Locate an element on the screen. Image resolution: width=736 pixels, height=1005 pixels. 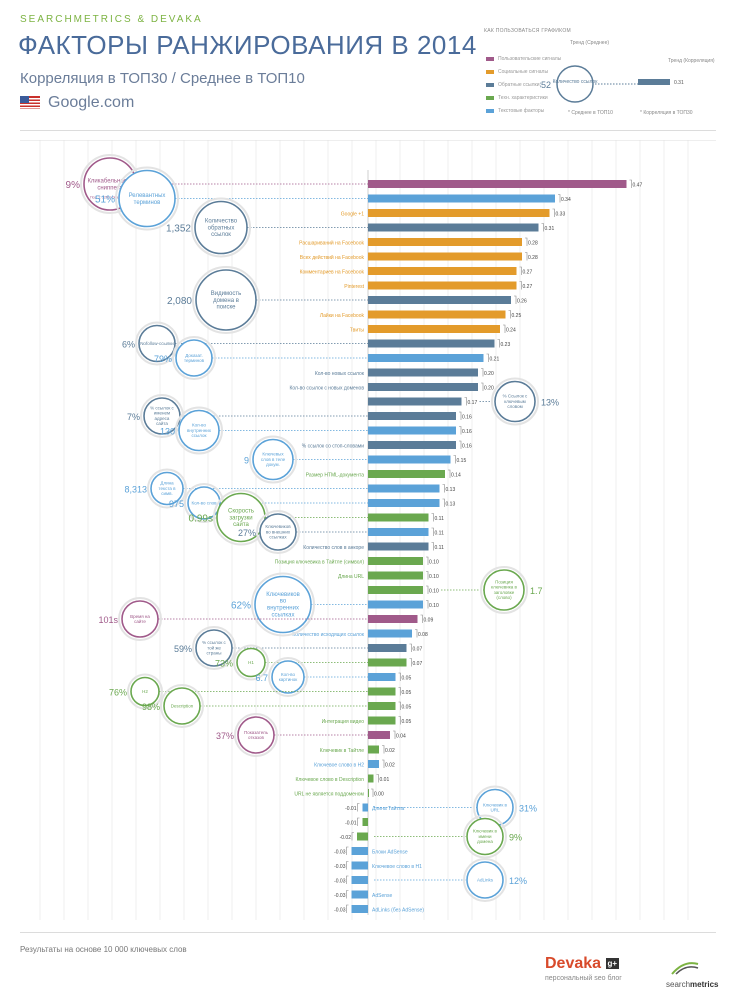
bubble-text: заголовке is located at coordinates (504, 592).